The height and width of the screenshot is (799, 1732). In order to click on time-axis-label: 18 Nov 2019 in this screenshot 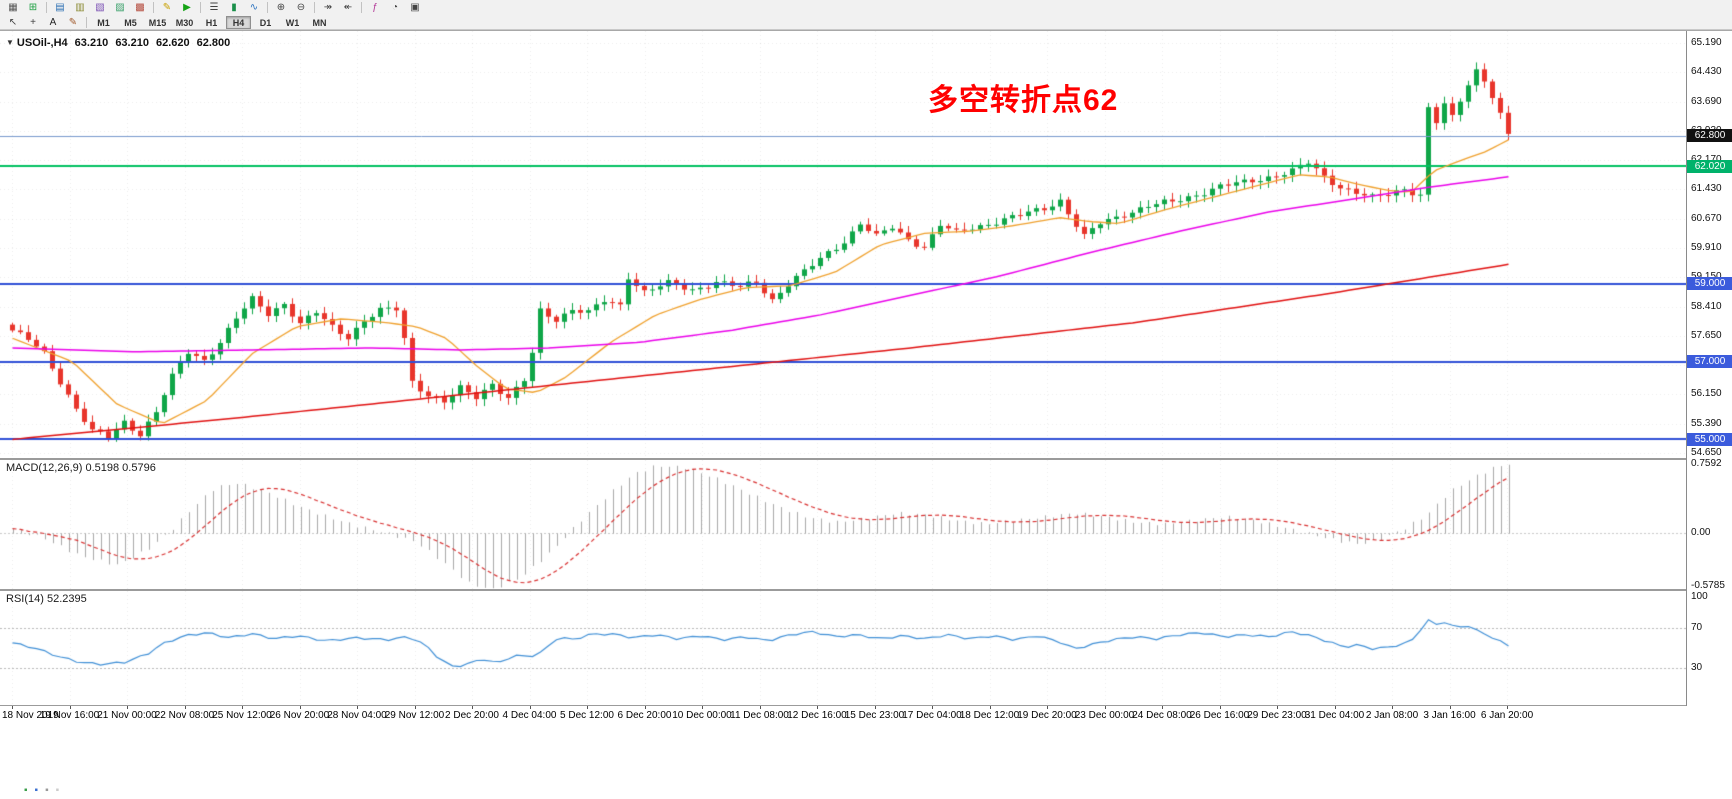, I will do `click(30, 715)`.